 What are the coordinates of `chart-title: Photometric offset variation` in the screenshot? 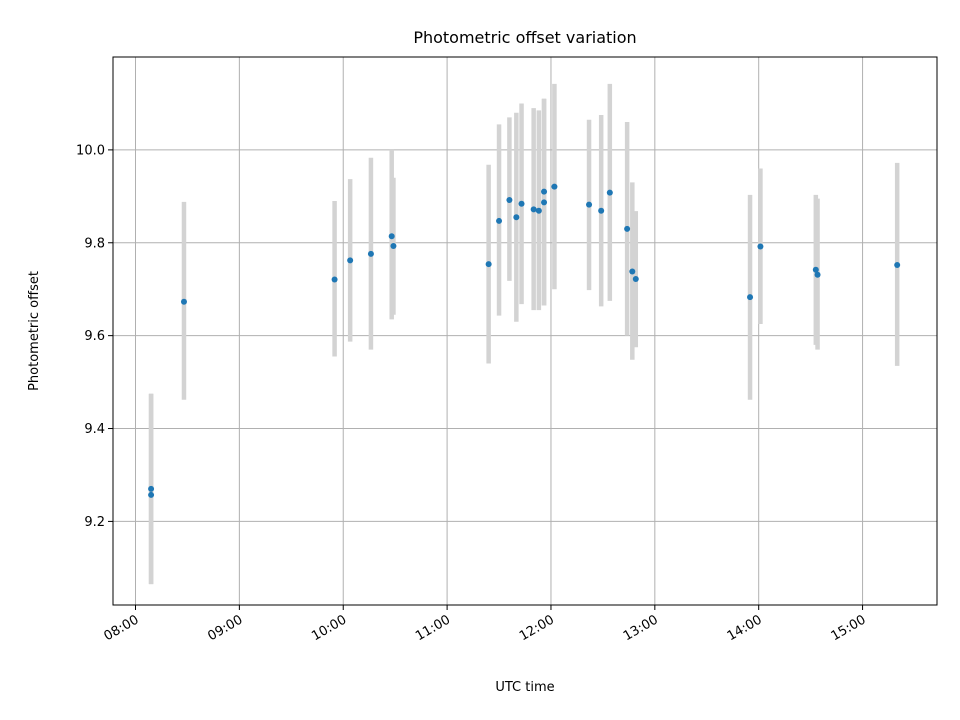 It's located at (524, 37).